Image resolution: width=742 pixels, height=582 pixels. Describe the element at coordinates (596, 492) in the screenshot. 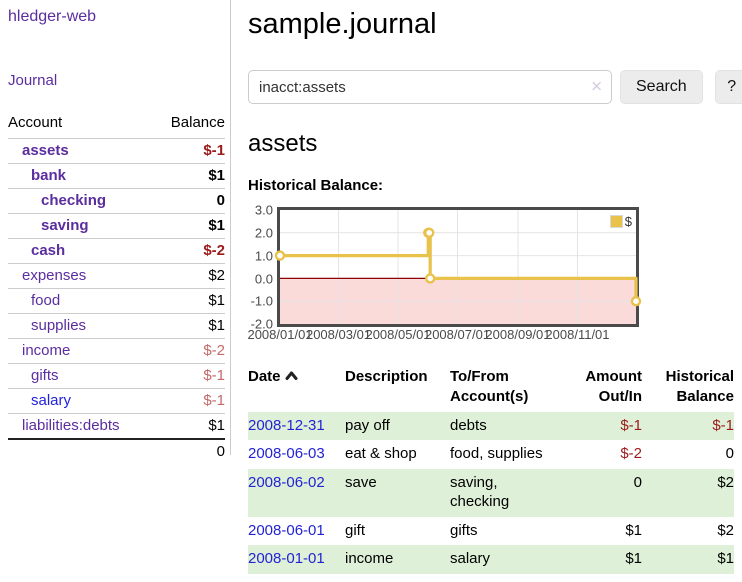

I see `transaction-amount: 0` at that location.